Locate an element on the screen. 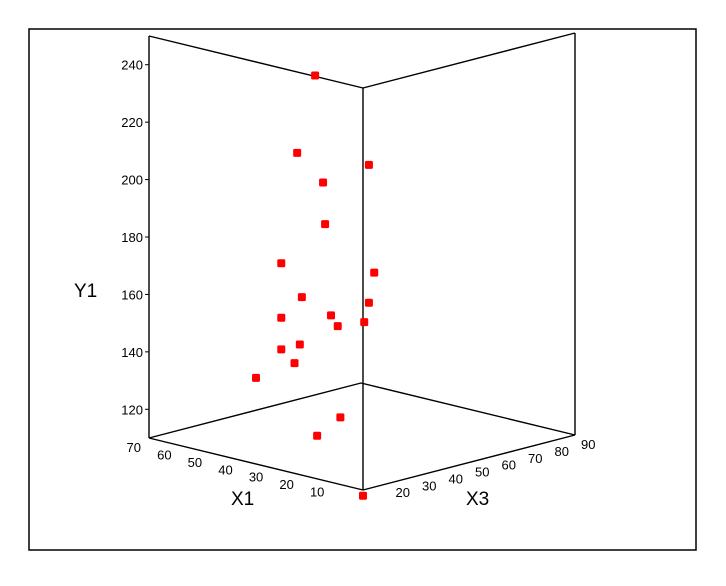  data-points is located at coordinates (315, 285).